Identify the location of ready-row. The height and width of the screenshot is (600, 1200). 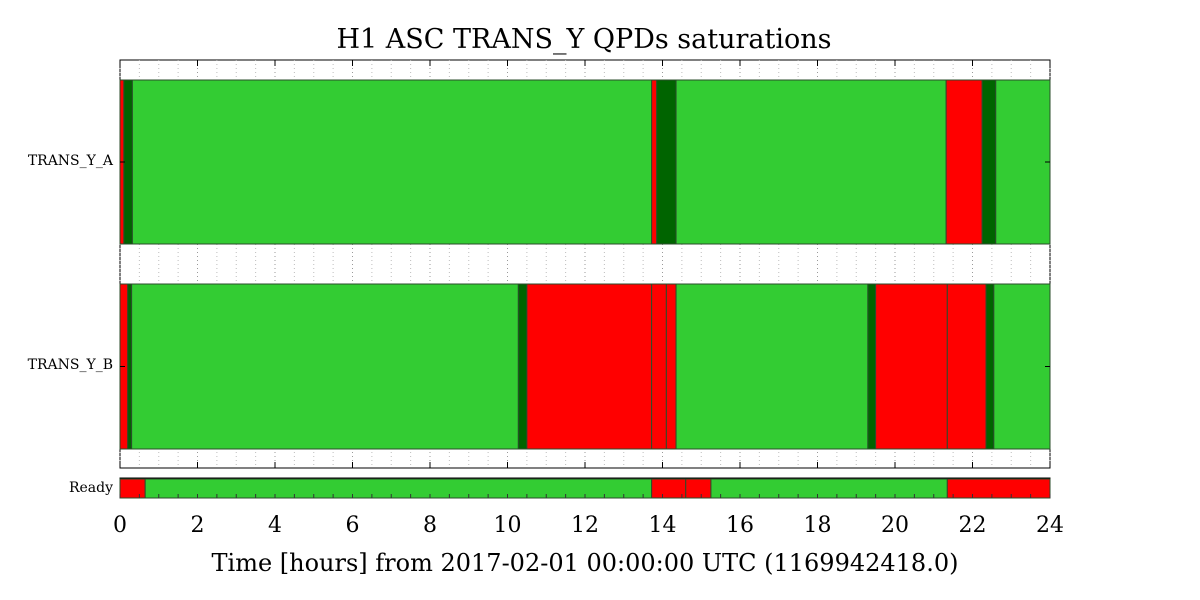
(585, 488).